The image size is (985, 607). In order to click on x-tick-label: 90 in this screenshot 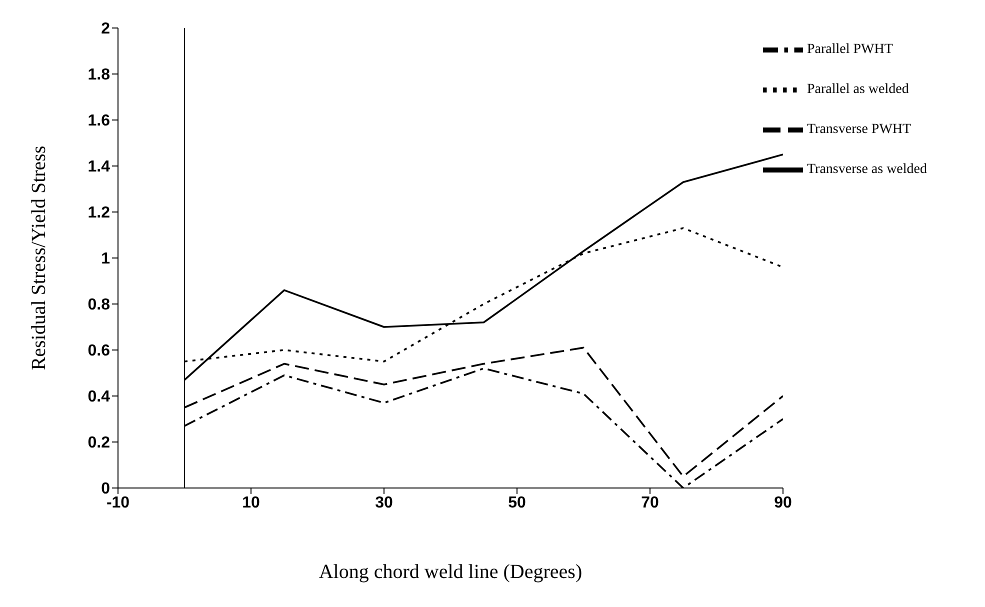, I will do `click(783, 503)`.